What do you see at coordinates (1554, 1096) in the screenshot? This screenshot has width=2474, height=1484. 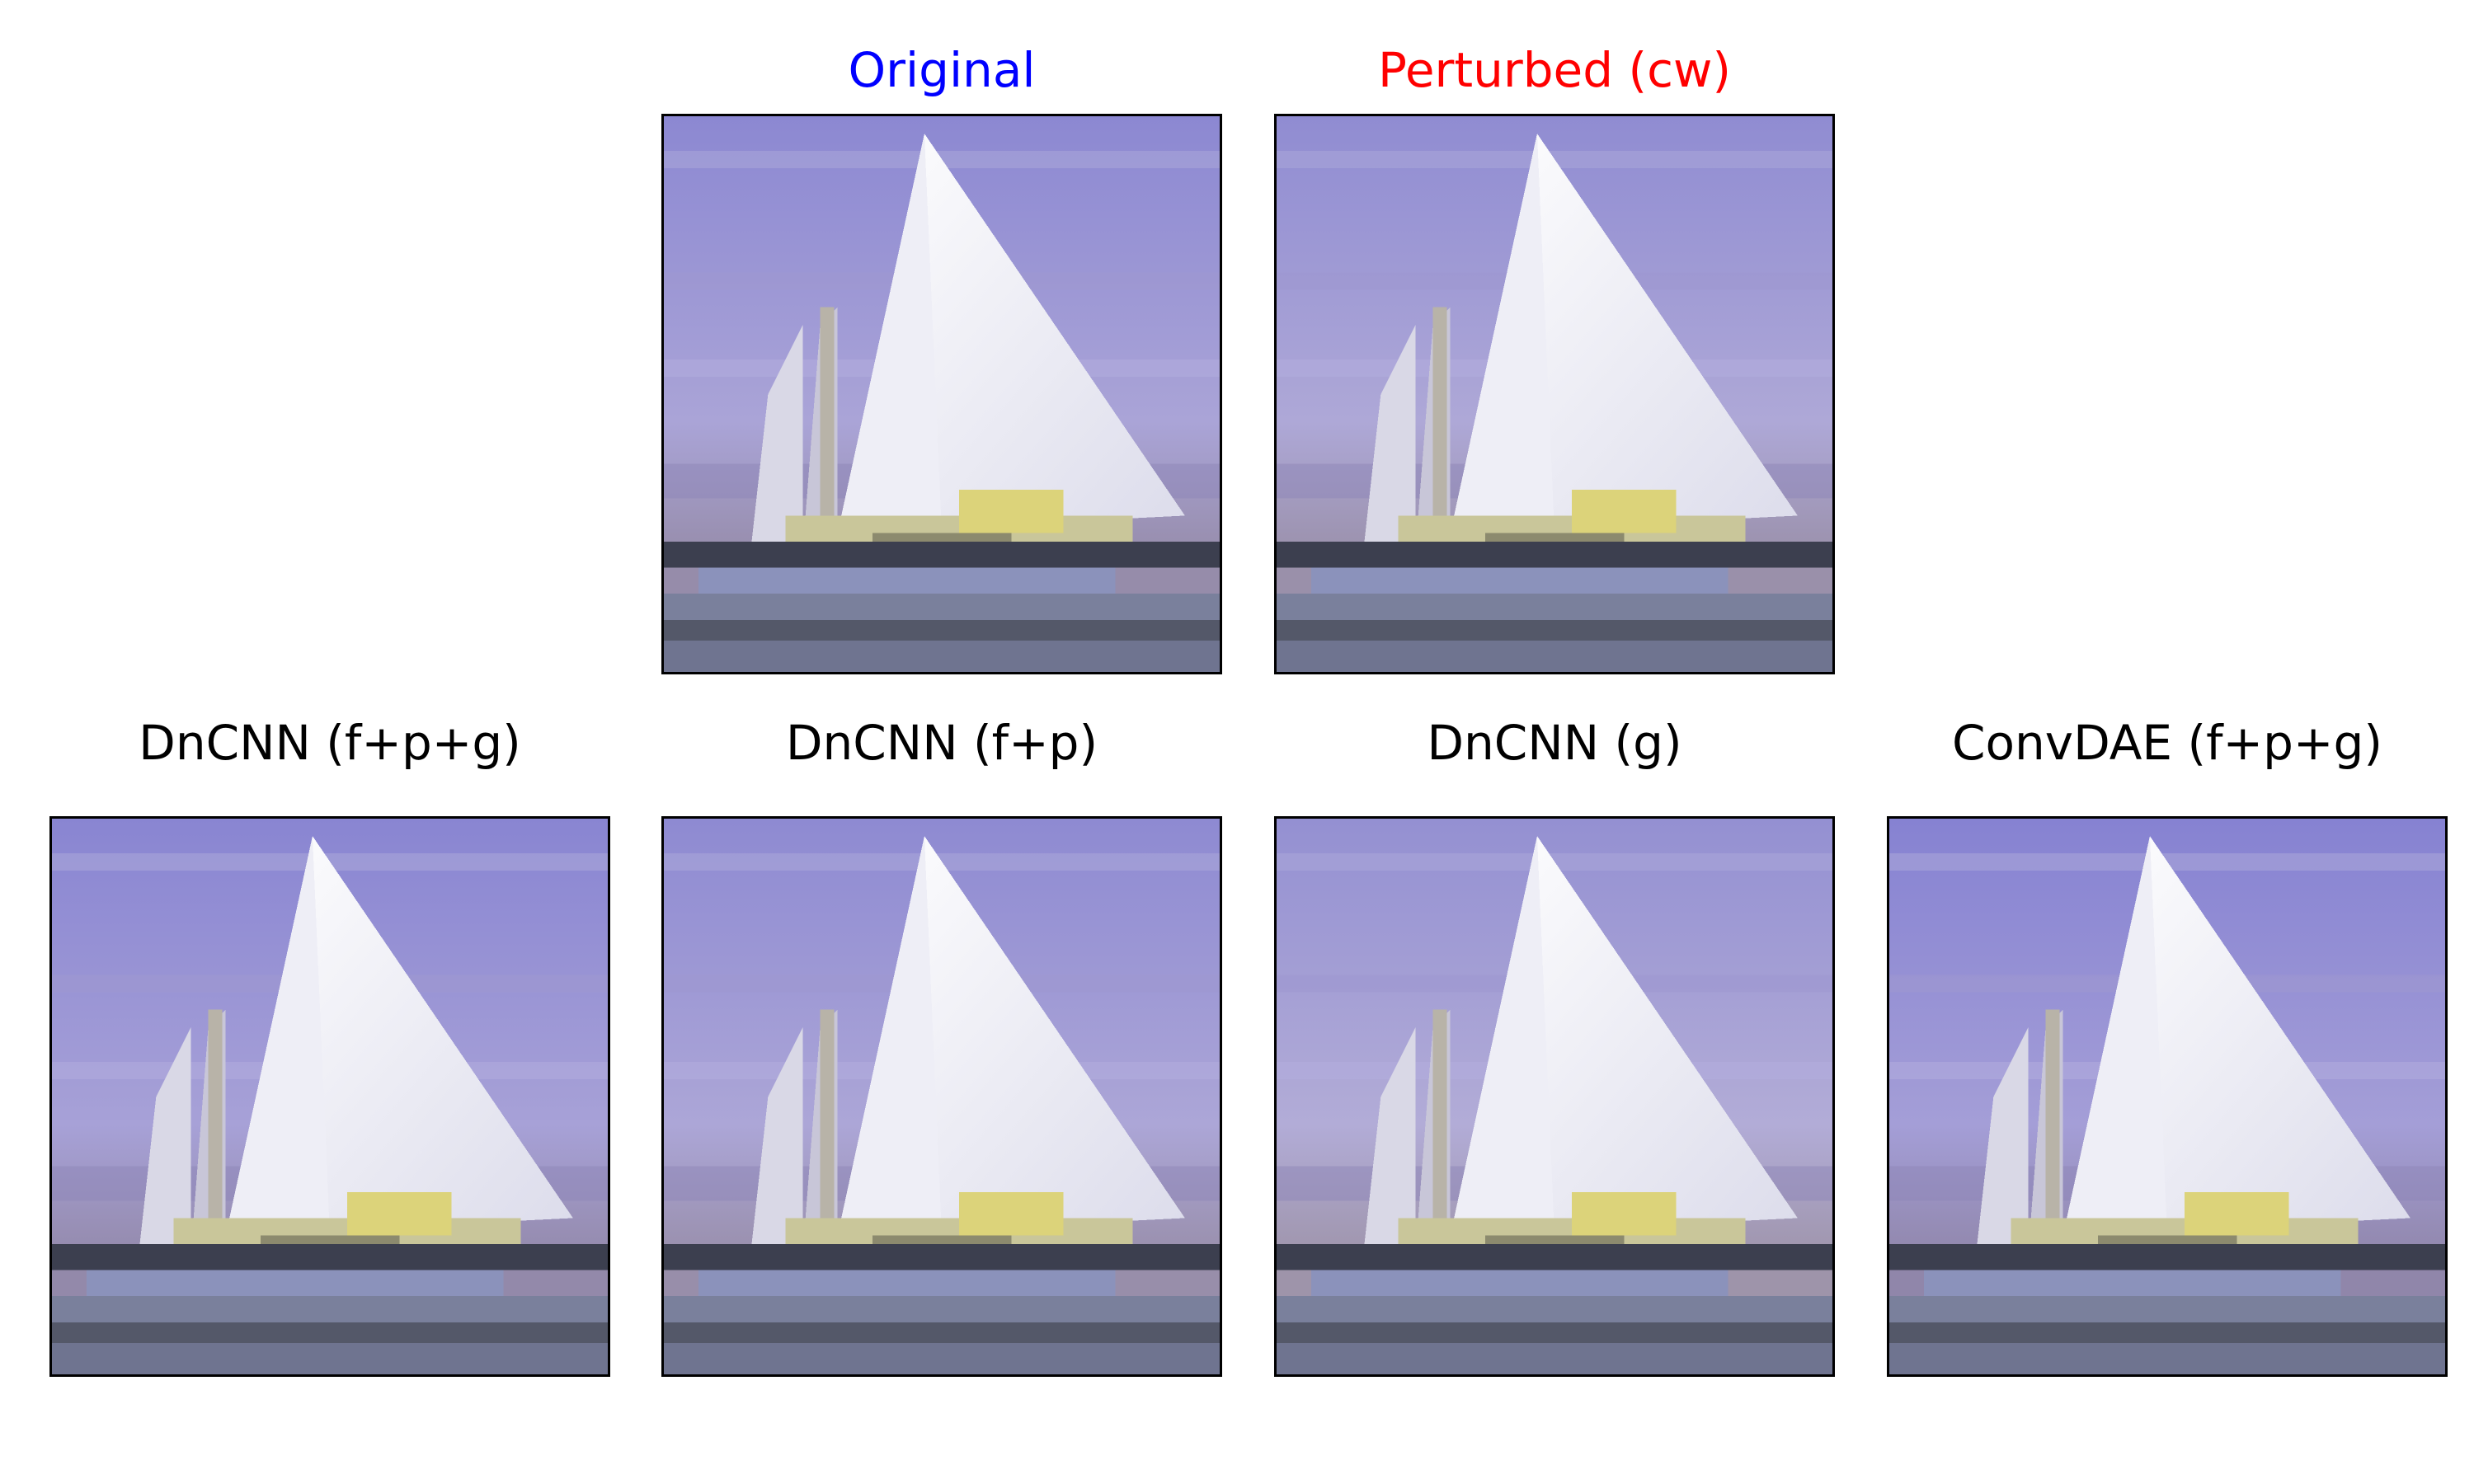 I see `image-dncnn-g` at bounding box center [1554, 1096].